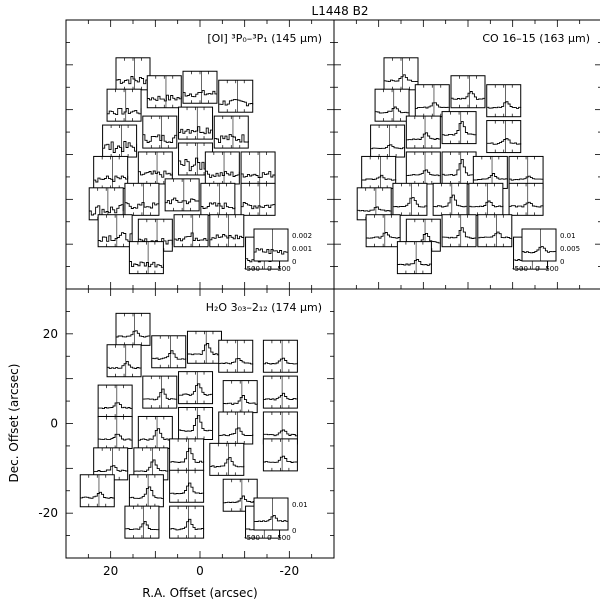 The height and width of the screenshot is (603, 600). I want to click on co-inset-ytick-label: 0, so click(562, 262).